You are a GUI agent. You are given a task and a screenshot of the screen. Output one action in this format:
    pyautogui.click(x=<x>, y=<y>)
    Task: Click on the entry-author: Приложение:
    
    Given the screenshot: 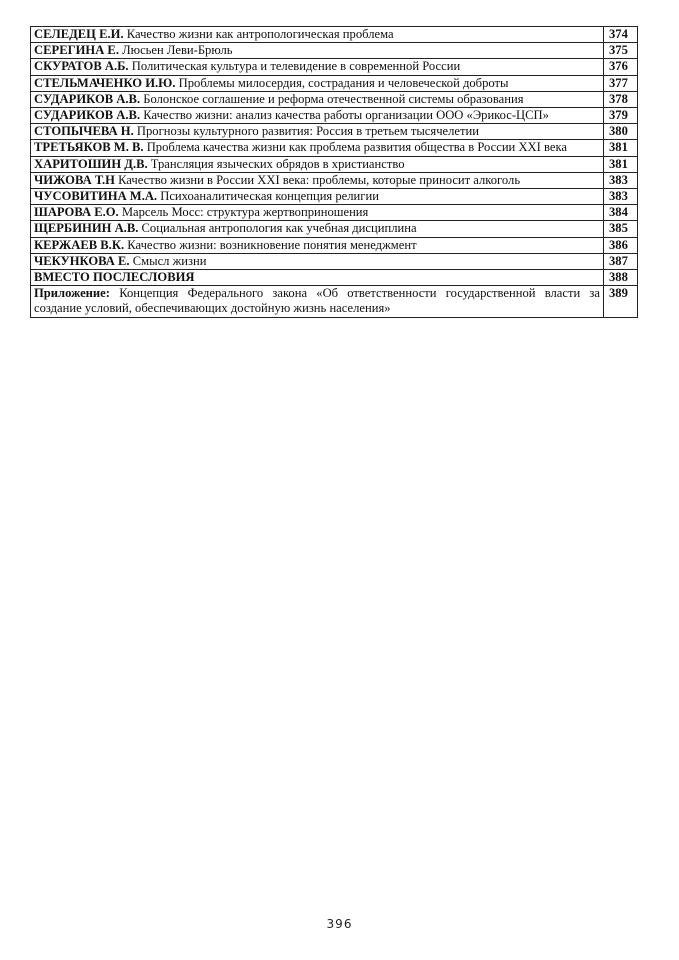 What is the action you would take?
    pyautogui.click(x=72, y=293)
    